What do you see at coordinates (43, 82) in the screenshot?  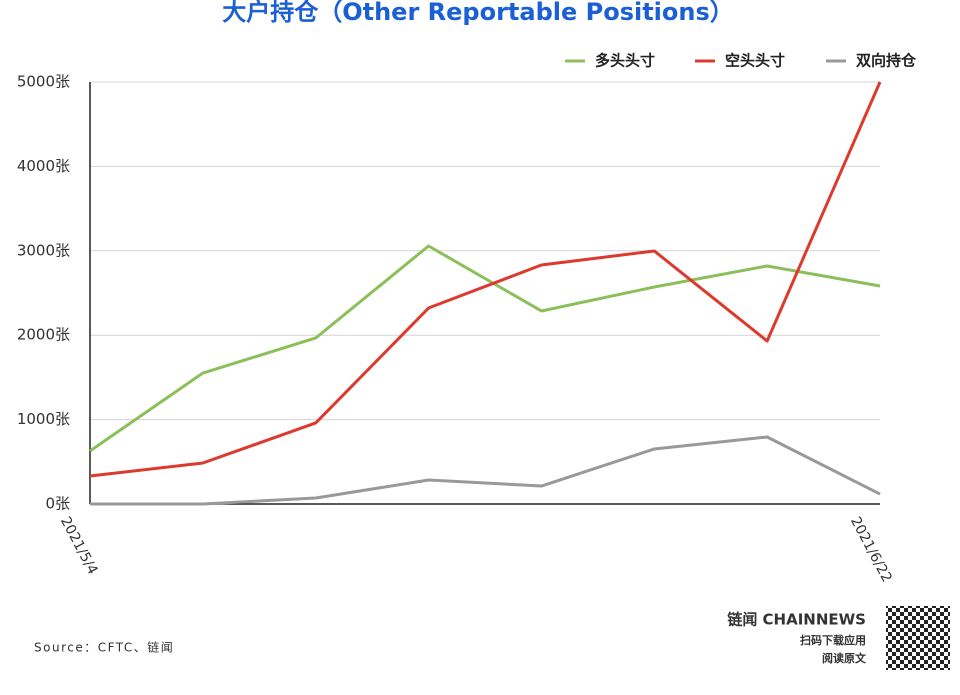 I see `y-tick-label: 5000张` at bounding box center [43, 82].